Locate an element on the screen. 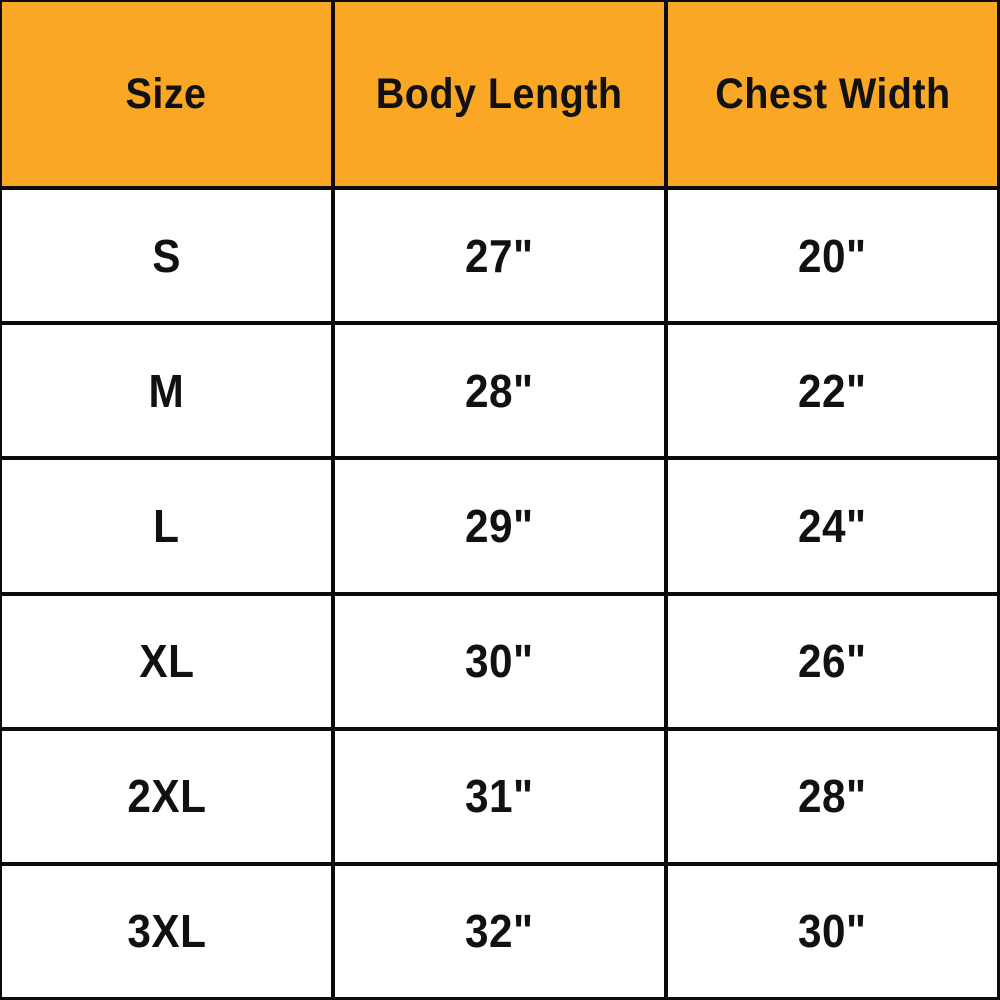 The image size is (1000, 1000). cell-body-length-row-2: 29" is located at coordinates (499, 526).